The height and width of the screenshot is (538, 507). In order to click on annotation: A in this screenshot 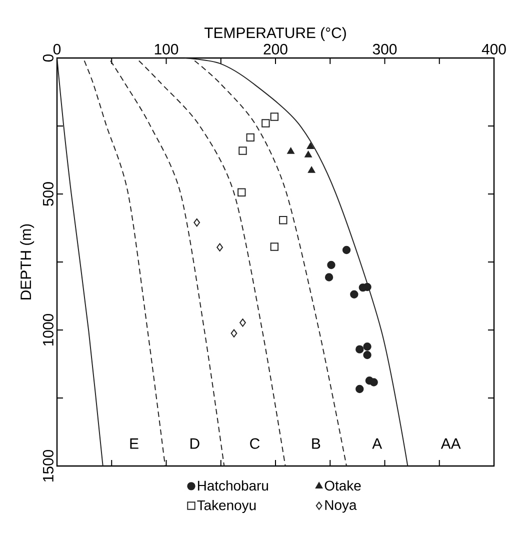, I will do `click(377, 443)`.